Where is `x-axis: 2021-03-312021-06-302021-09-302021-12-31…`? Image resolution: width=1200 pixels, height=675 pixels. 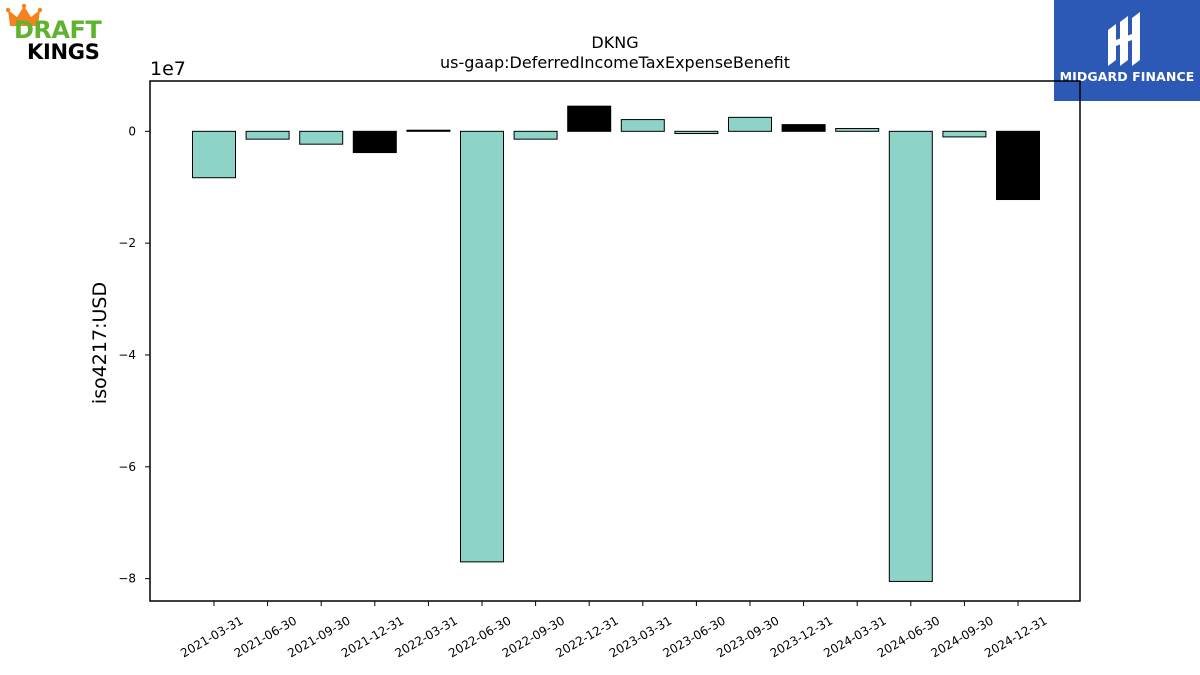
x-axis: 2021-03-312021-06-302021-09-302021-12-31… is located at coordinates (614, 630).